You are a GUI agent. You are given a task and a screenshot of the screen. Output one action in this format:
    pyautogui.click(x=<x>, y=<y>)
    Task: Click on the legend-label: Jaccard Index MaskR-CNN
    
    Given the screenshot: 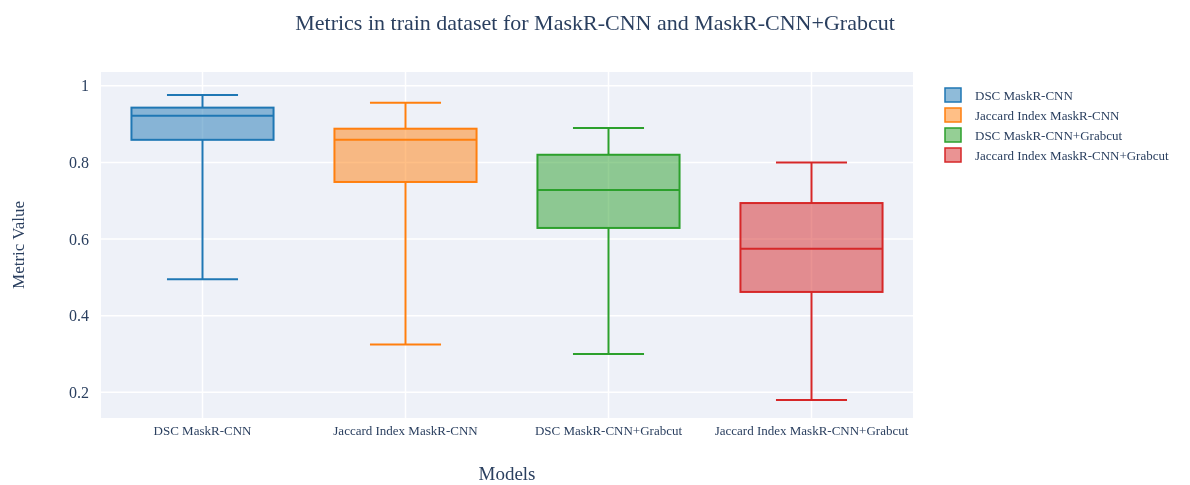 What is the action you would take?
    pyautogui.click(x=1048, y=115)
    